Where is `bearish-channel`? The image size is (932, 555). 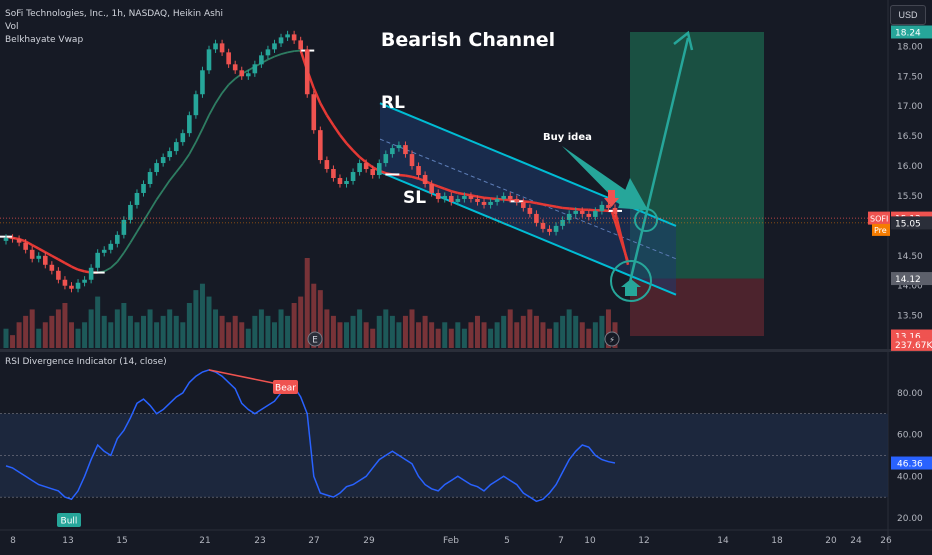
bearish-channel is located at coordinates (528, 199).